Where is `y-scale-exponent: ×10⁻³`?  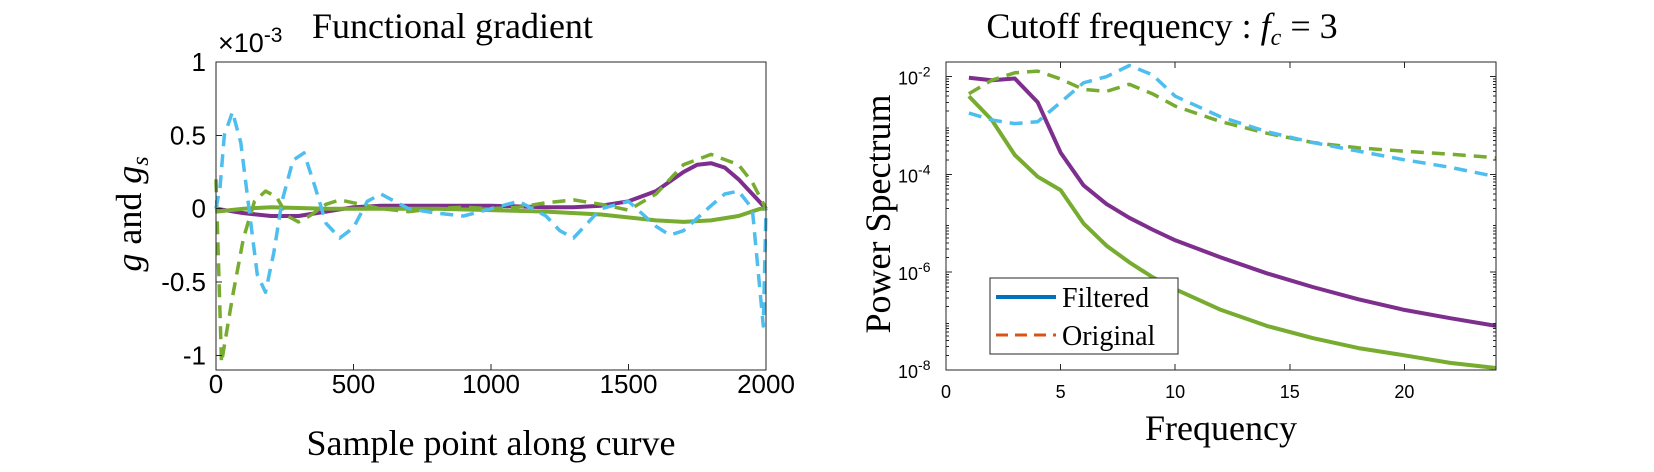 y-scale-exponent: ×10⁻³ is located at coordinates (250, 41).